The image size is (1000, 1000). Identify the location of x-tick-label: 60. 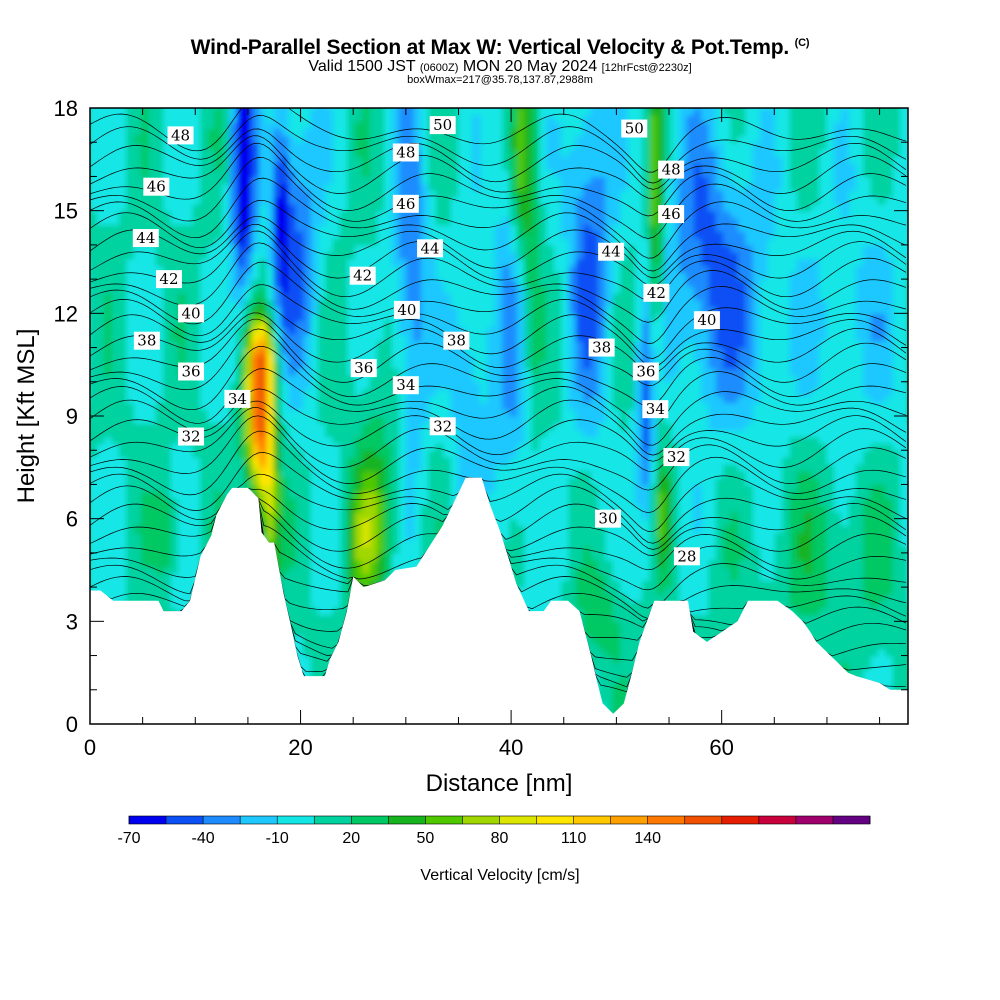
(721, 747).